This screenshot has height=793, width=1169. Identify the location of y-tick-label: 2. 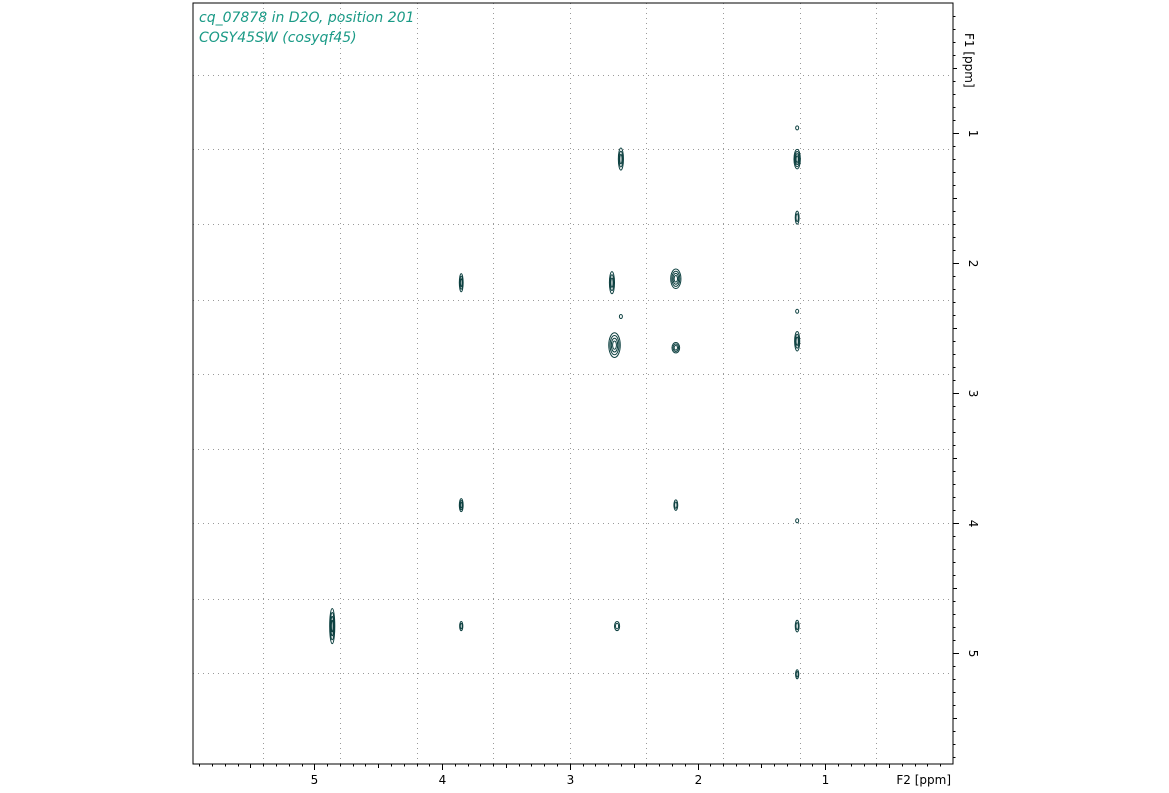
(973, 264).